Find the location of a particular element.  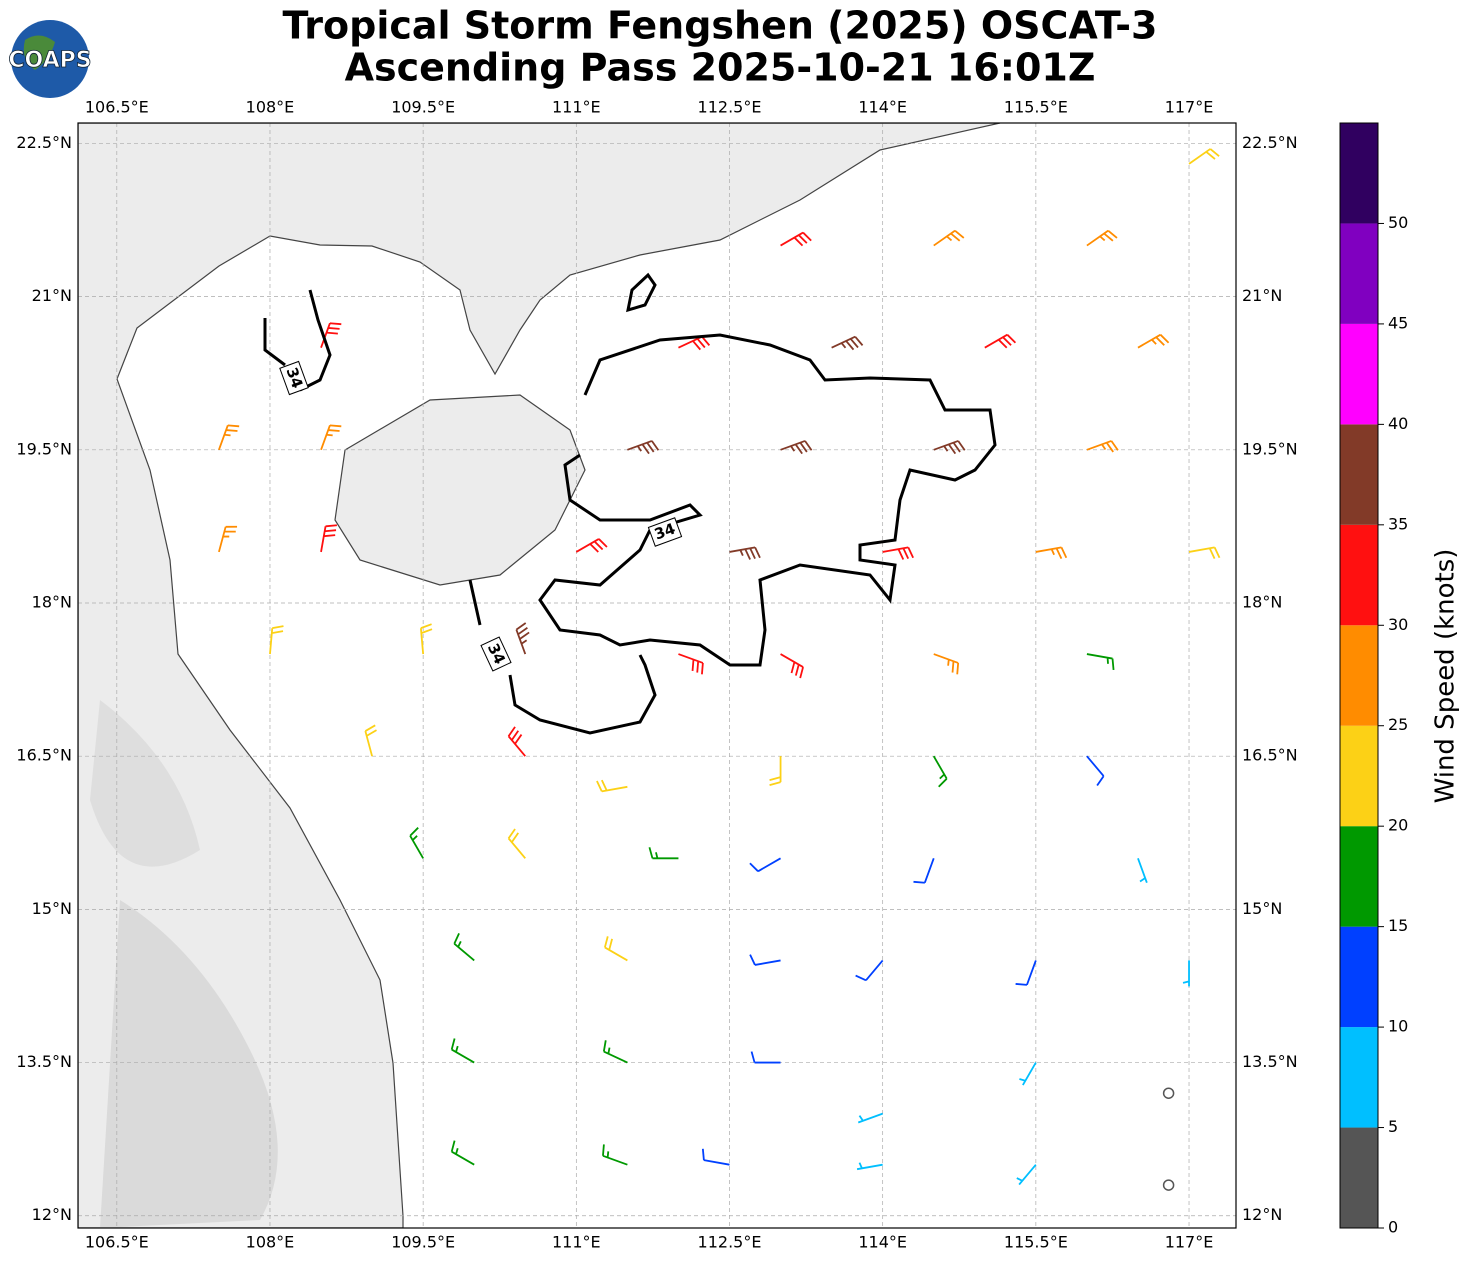

colorbar-tick-label: 45 is located at coordinates (1398, 322).